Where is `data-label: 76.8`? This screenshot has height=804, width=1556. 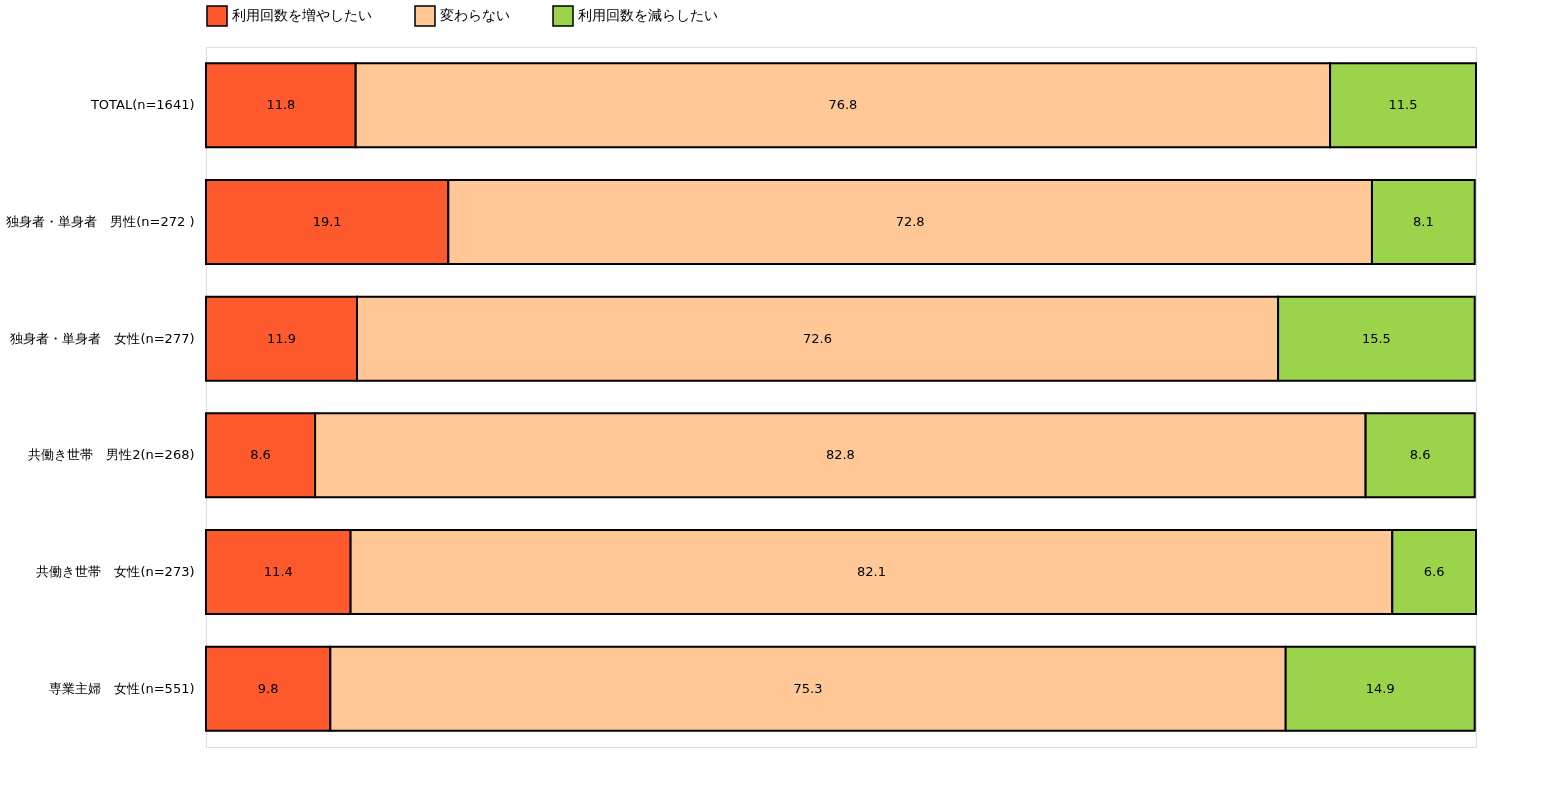 data-label: 76.8 is located at coordinates (843, 105).